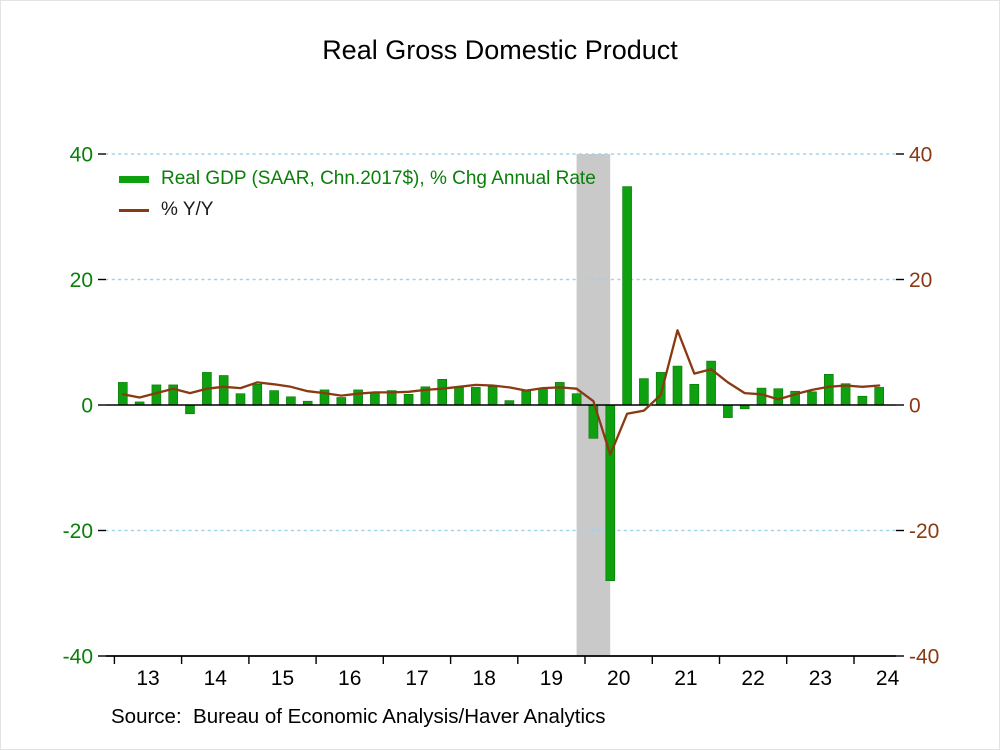 The height and width of the screenshot is (750, 1000). I want to click on gdp-bar-2024Q2, so click(879, 396).